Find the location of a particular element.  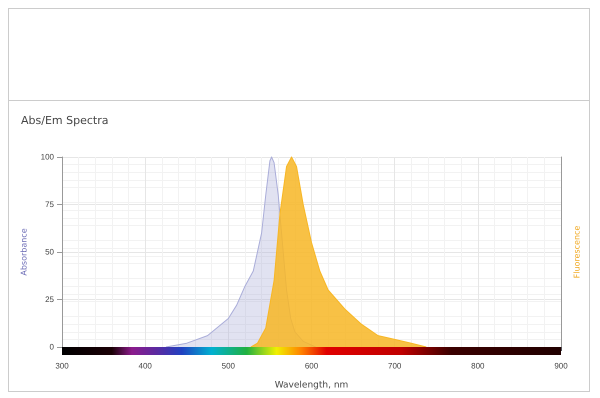

x-tick-label: 700 is located at coordinates (395, 366).